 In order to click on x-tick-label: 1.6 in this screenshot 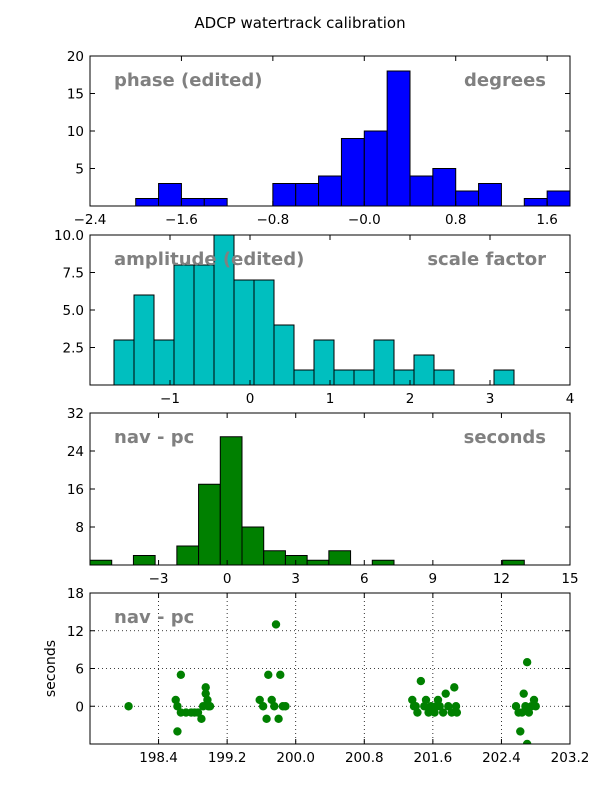, I will do `click(546, 220)`.